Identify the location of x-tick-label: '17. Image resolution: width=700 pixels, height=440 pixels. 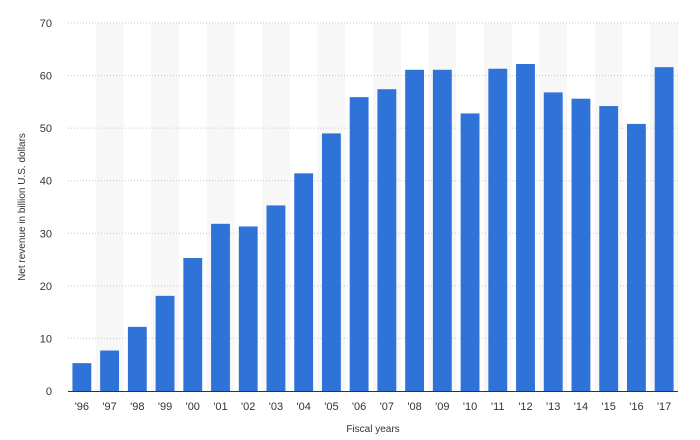
(664, 407).